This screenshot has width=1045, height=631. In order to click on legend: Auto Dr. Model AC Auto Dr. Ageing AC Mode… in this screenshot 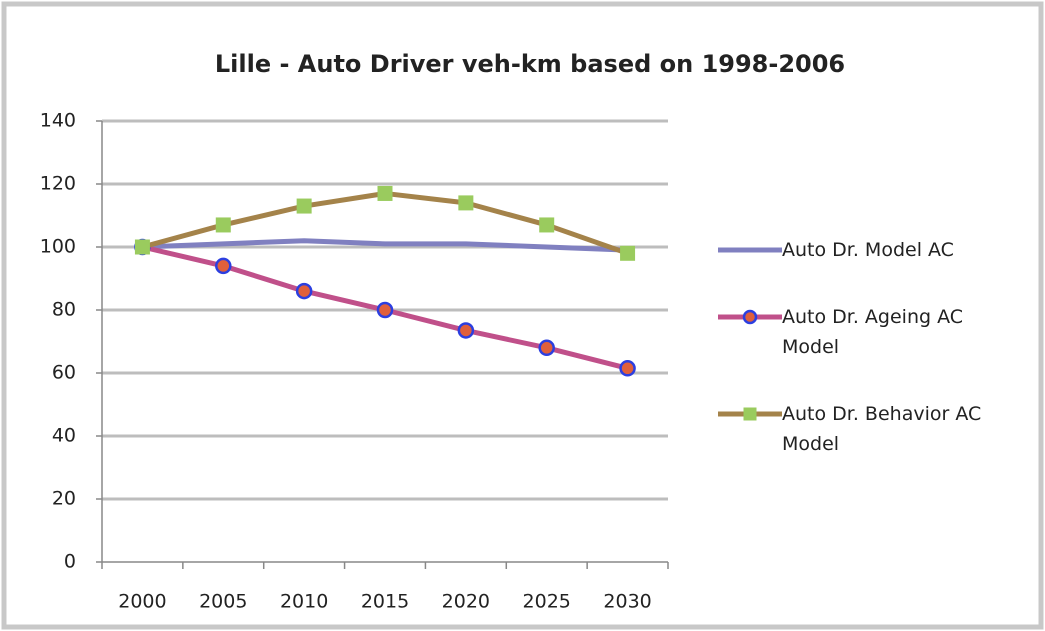, I will do `click(873, 368)`.